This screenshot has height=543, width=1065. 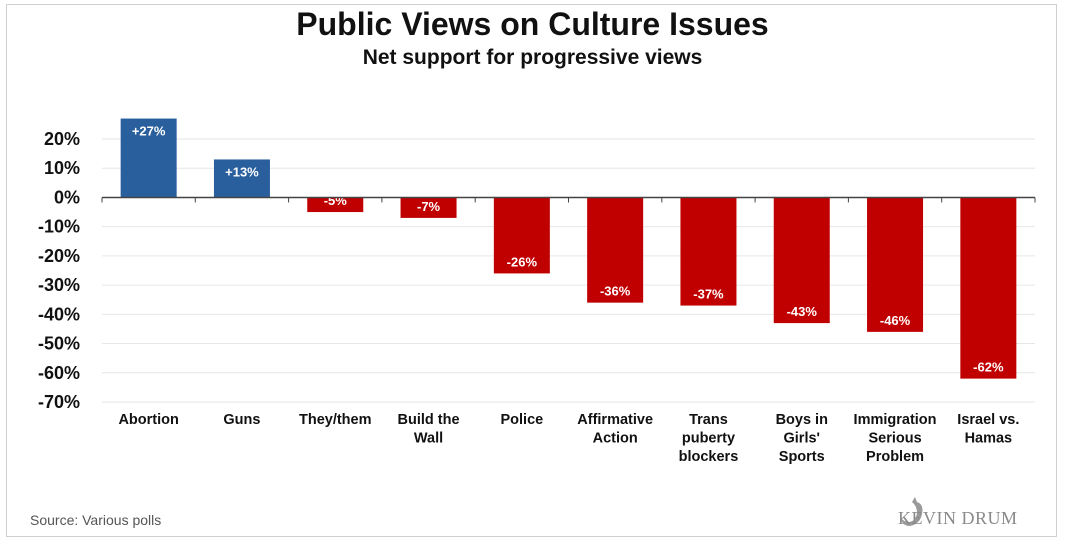 What do you see at coordinates (62, 139) in the screenshot?
I see `y-tick-label: 20%` at bounding box center [62, 139].